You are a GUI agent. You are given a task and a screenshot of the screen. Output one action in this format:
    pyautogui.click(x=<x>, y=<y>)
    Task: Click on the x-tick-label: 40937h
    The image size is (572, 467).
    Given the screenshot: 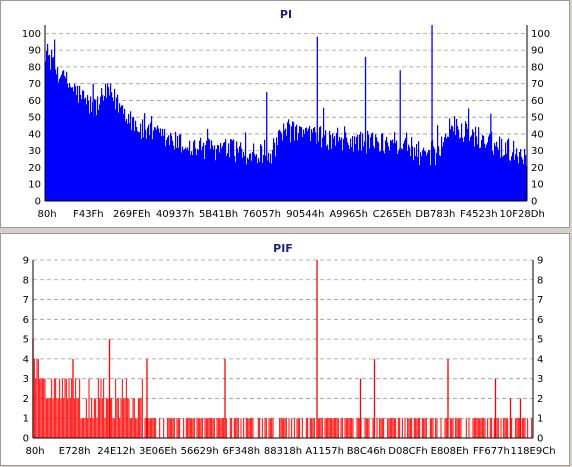 What is the action you would take?
    pyautogui.click(x=175, y=214)
    